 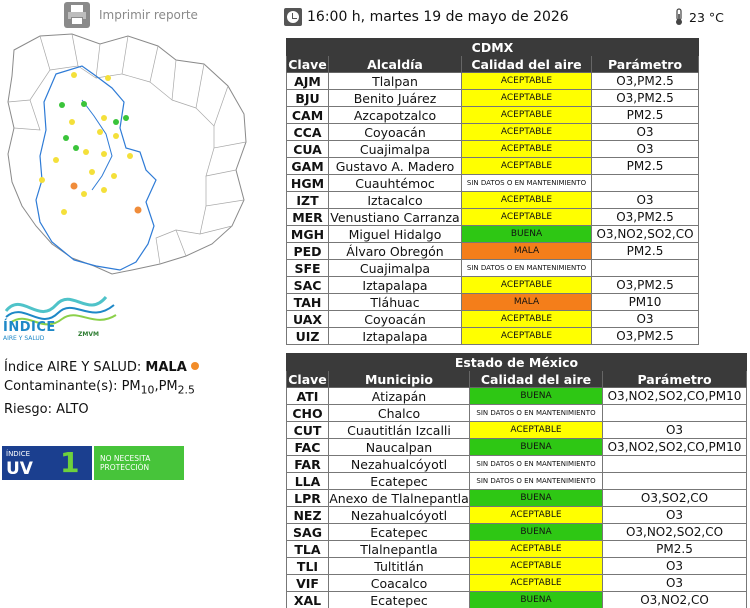 What do you see at coordinates (492, 234) in the screenshot?
I see `table-row: MGH Miguel Hidalgo BUENA O3,NO2,SO2,CO` at bounding box center [492, 234].